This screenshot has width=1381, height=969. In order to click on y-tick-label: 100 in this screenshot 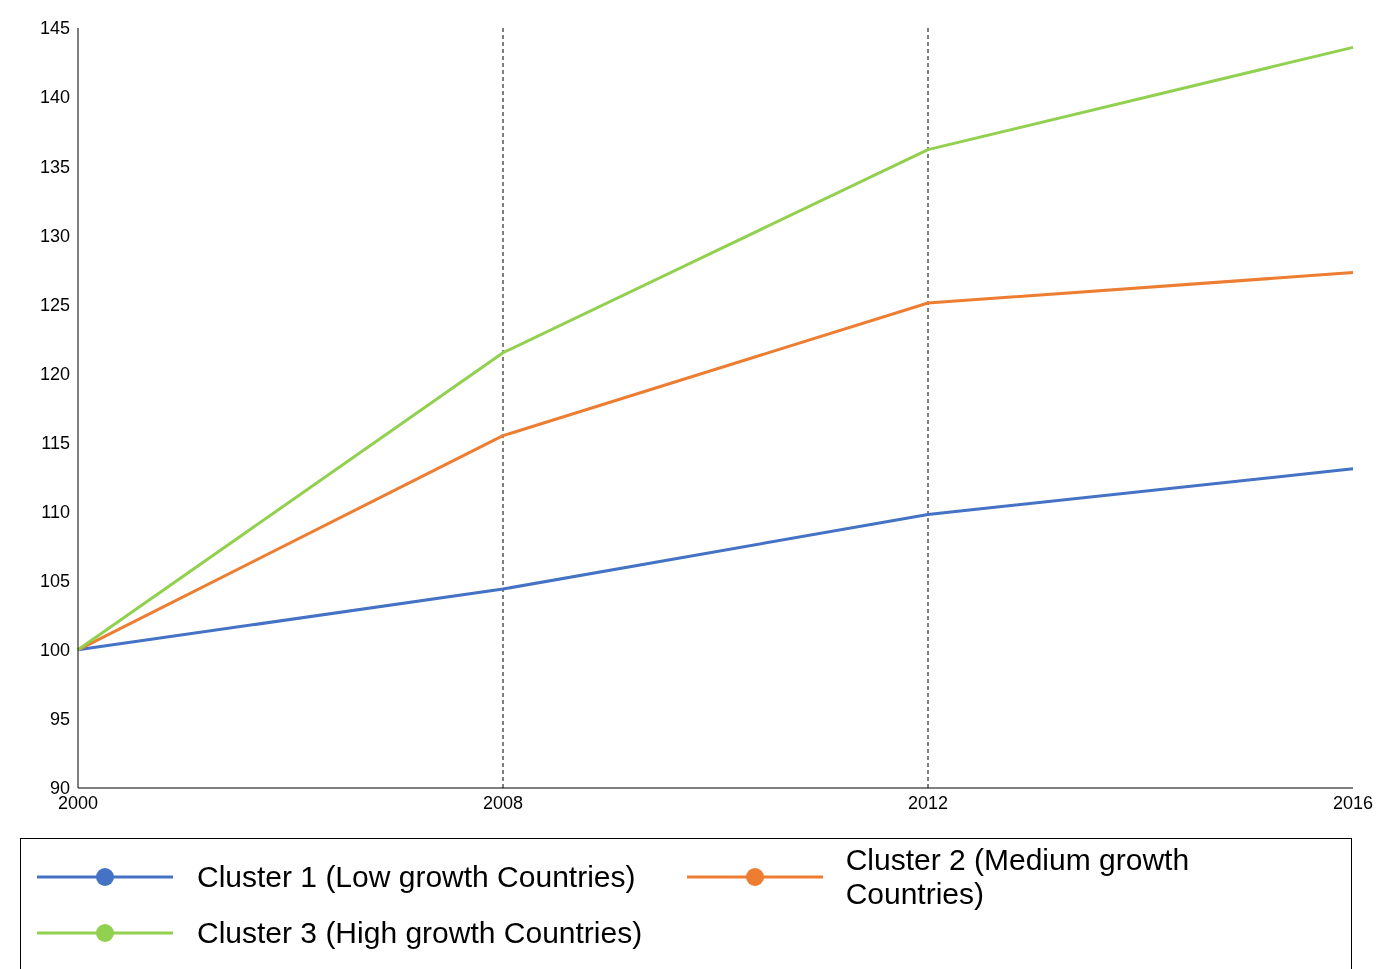, I will do `click(54, 650)`.